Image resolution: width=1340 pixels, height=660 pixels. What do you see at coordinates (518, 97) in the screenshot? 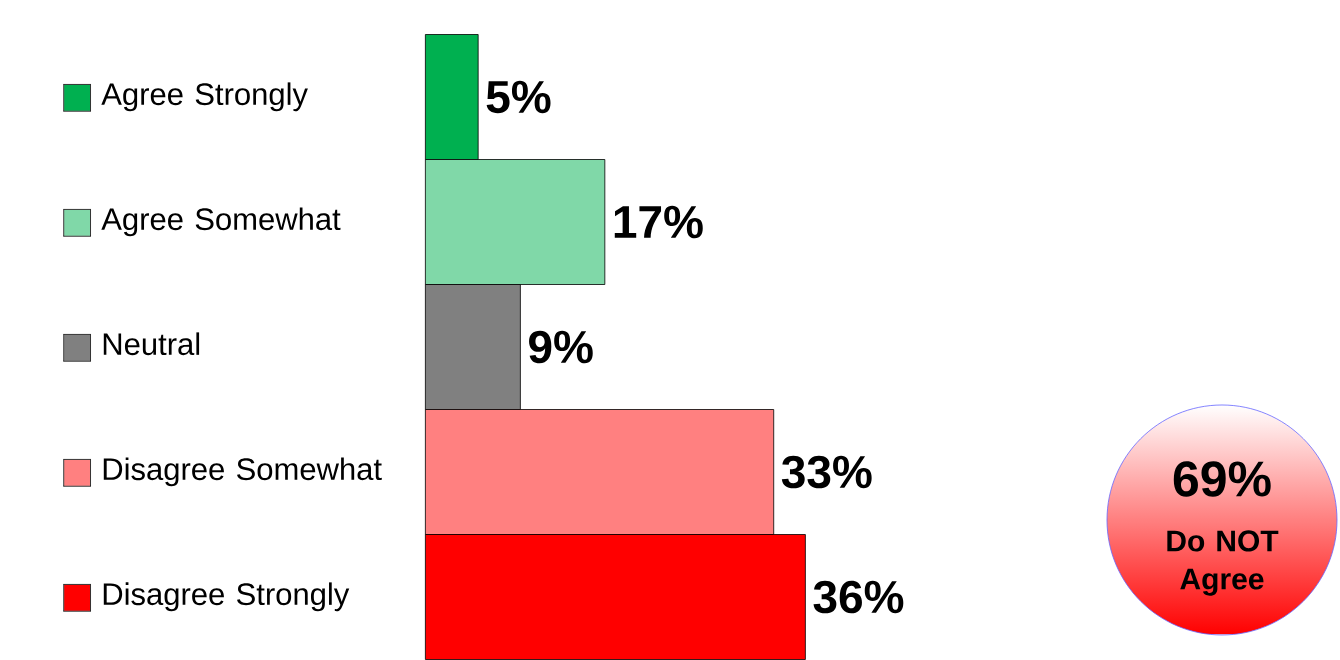
I see `data-label: 5%` at bounding box center [518, 97].